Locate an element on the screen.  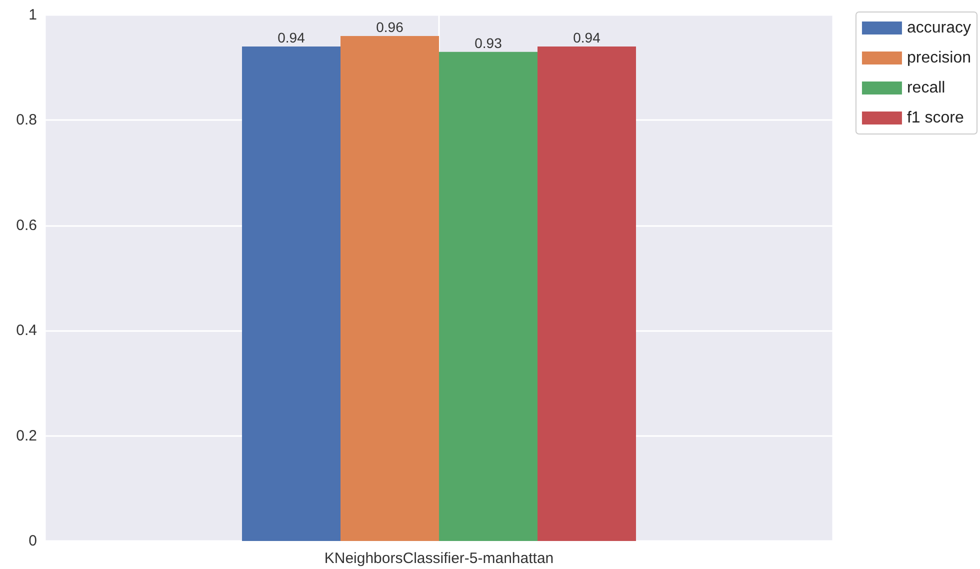
y-tick-label: 1 is located at coordinates (32, 15).